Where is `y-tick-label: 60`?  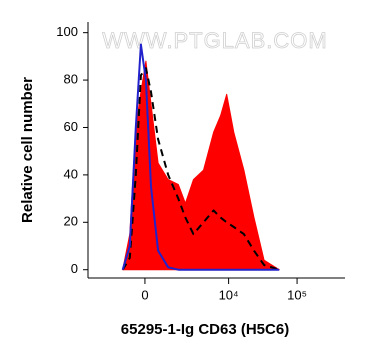 y-tick-label: 60 is located at coordinates (71, 126).